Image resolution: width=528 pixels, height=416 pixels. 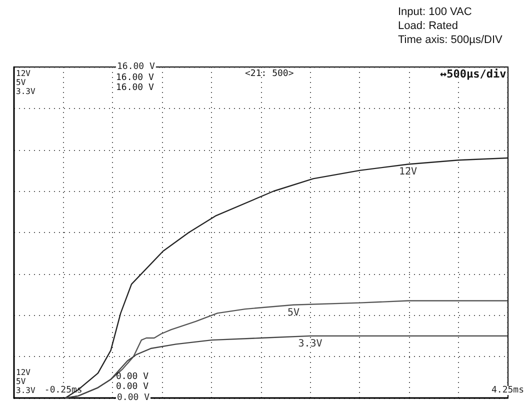 I want to click on series-label: 12V, so click(x=408, y=172).